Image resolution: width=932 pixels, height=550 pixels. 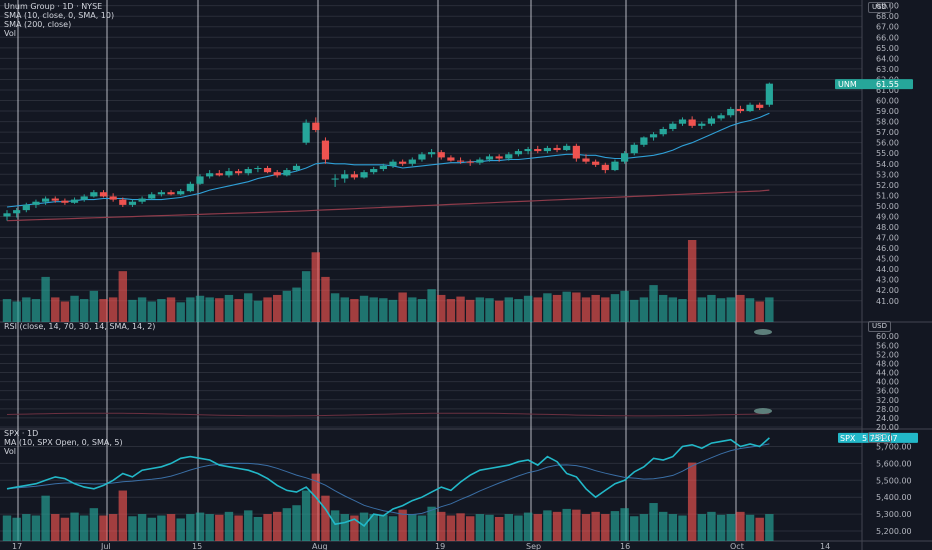 I want to click on price-axis-label: 58.00, so click(x=887, y=122).